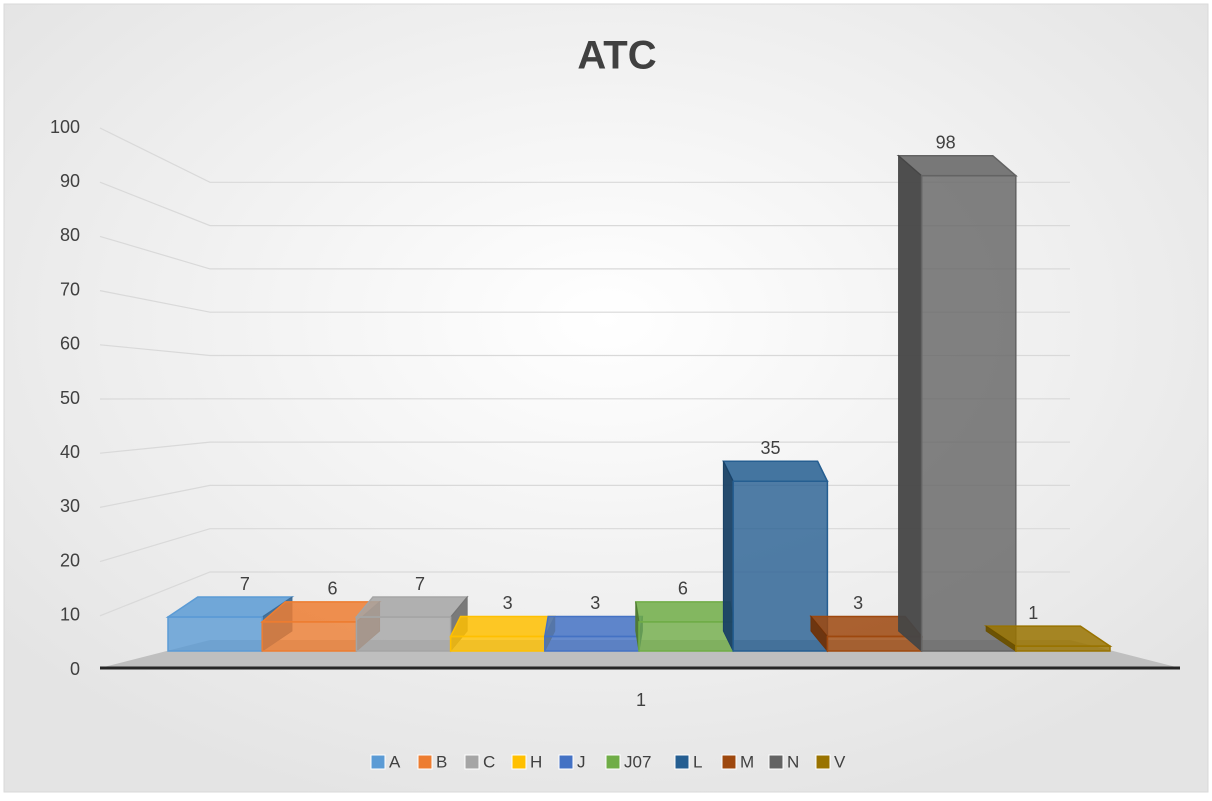 This screenshot has height=801, width=1212. I want to click on y-tick-label: 40, so click(70, 452).